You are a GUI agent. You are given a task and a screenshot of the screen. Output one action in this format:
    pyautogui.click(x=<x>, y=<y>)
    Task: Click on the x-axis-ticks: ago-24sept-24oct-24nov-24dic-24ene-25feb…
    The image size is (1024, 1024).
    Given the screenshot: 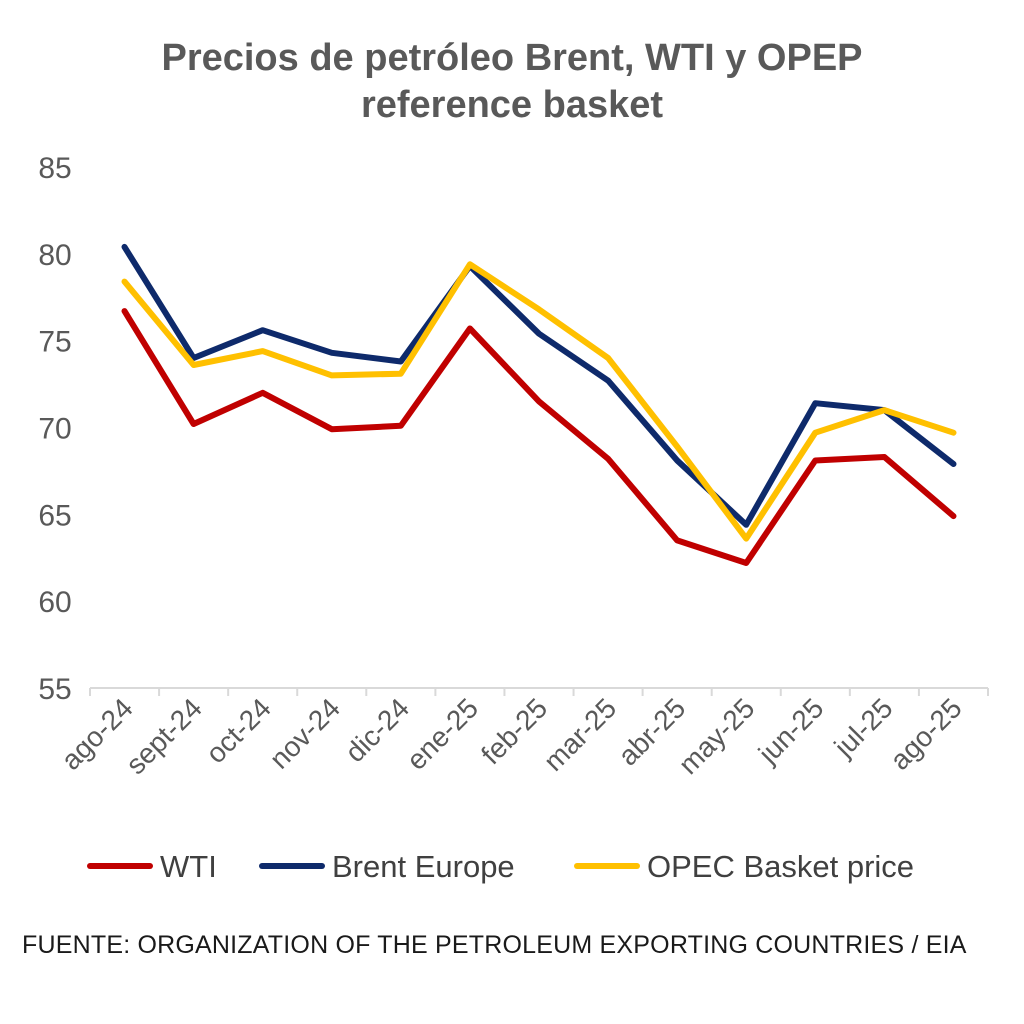 What is the action you would take?
    pyautogui.click(x=511, y=736)
    